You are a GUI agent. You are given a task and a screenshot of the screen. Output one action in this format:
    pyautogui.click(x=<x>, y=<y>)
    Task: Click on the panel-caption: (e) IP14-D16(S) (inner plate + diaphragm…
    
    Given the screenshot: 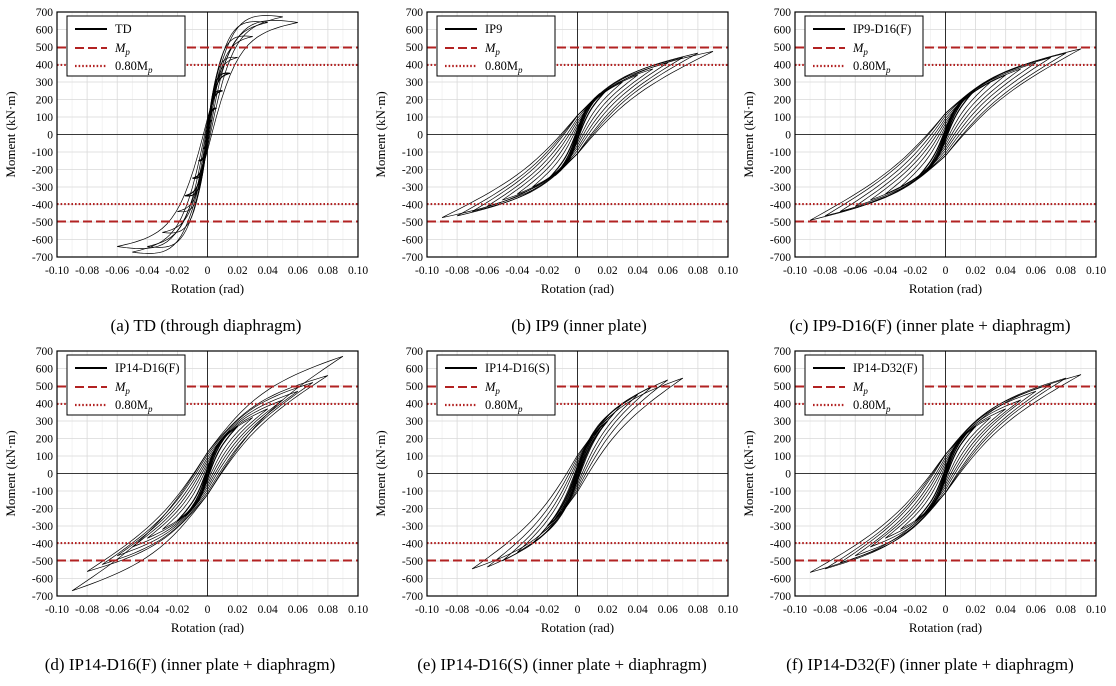 What is the action you would take?
    pyautogui.click(x=562, y=664)
    